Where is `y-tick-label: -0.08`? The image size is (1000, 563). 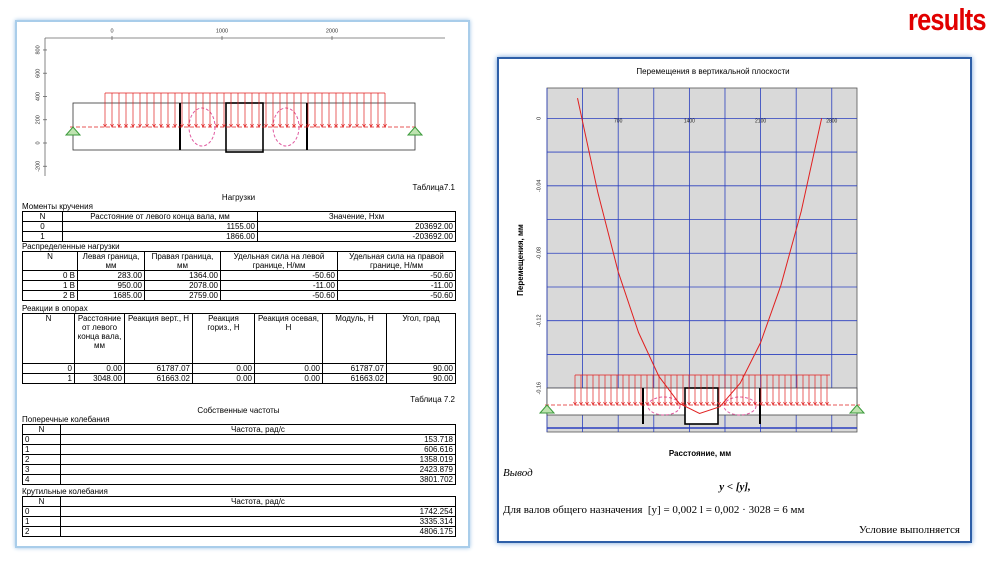
y-tick-label: -0.08 is located at coordinates (539, 253).